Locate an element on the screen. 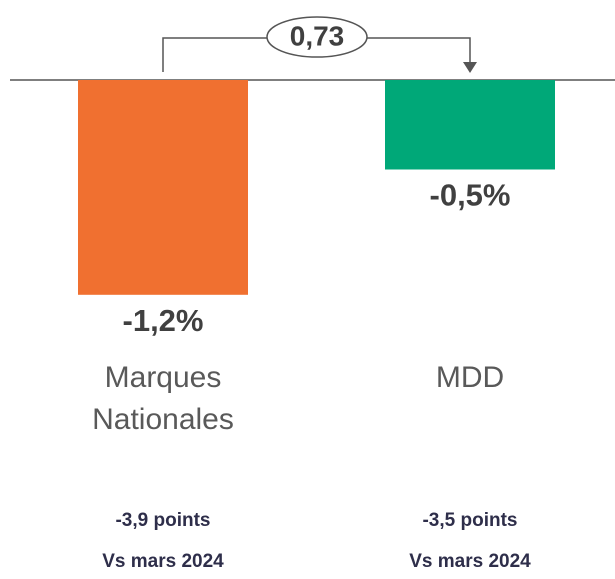  bracket-right is located at coordinates (419, 50).